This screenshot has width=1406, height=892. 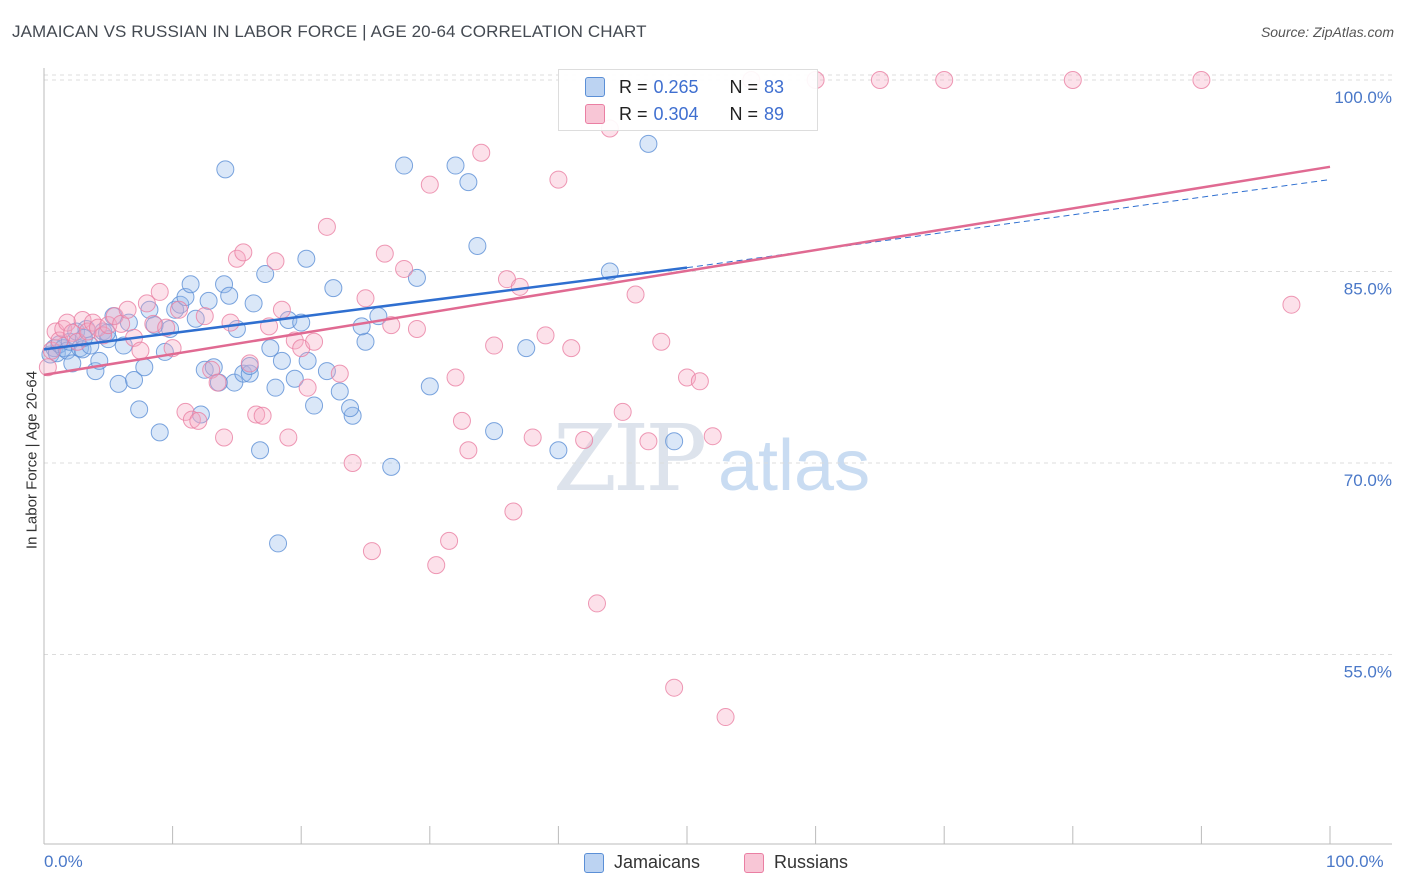 What do you see at coordinates (676, 113) in the screenshot?
I see `r-value: 0.304` at bounding box center [676, 113].